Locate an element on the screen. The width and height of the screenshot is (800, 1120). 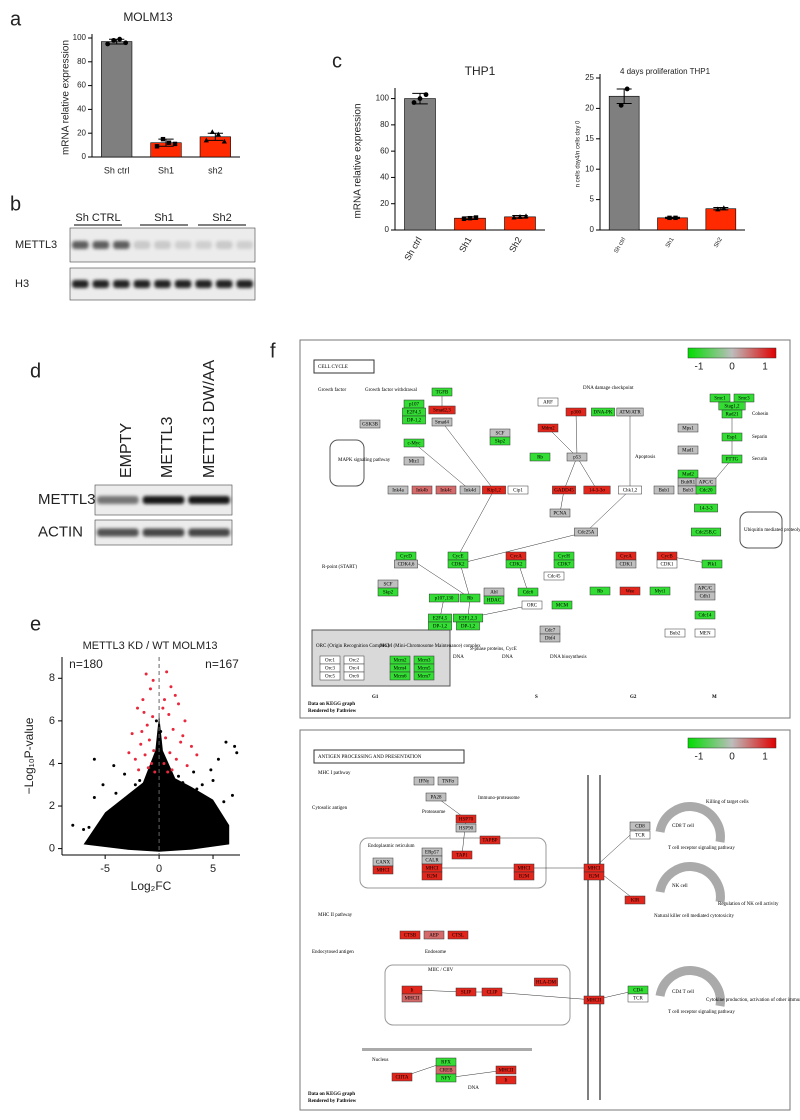
gene-label: p53 is located at coordinates (577, 458).